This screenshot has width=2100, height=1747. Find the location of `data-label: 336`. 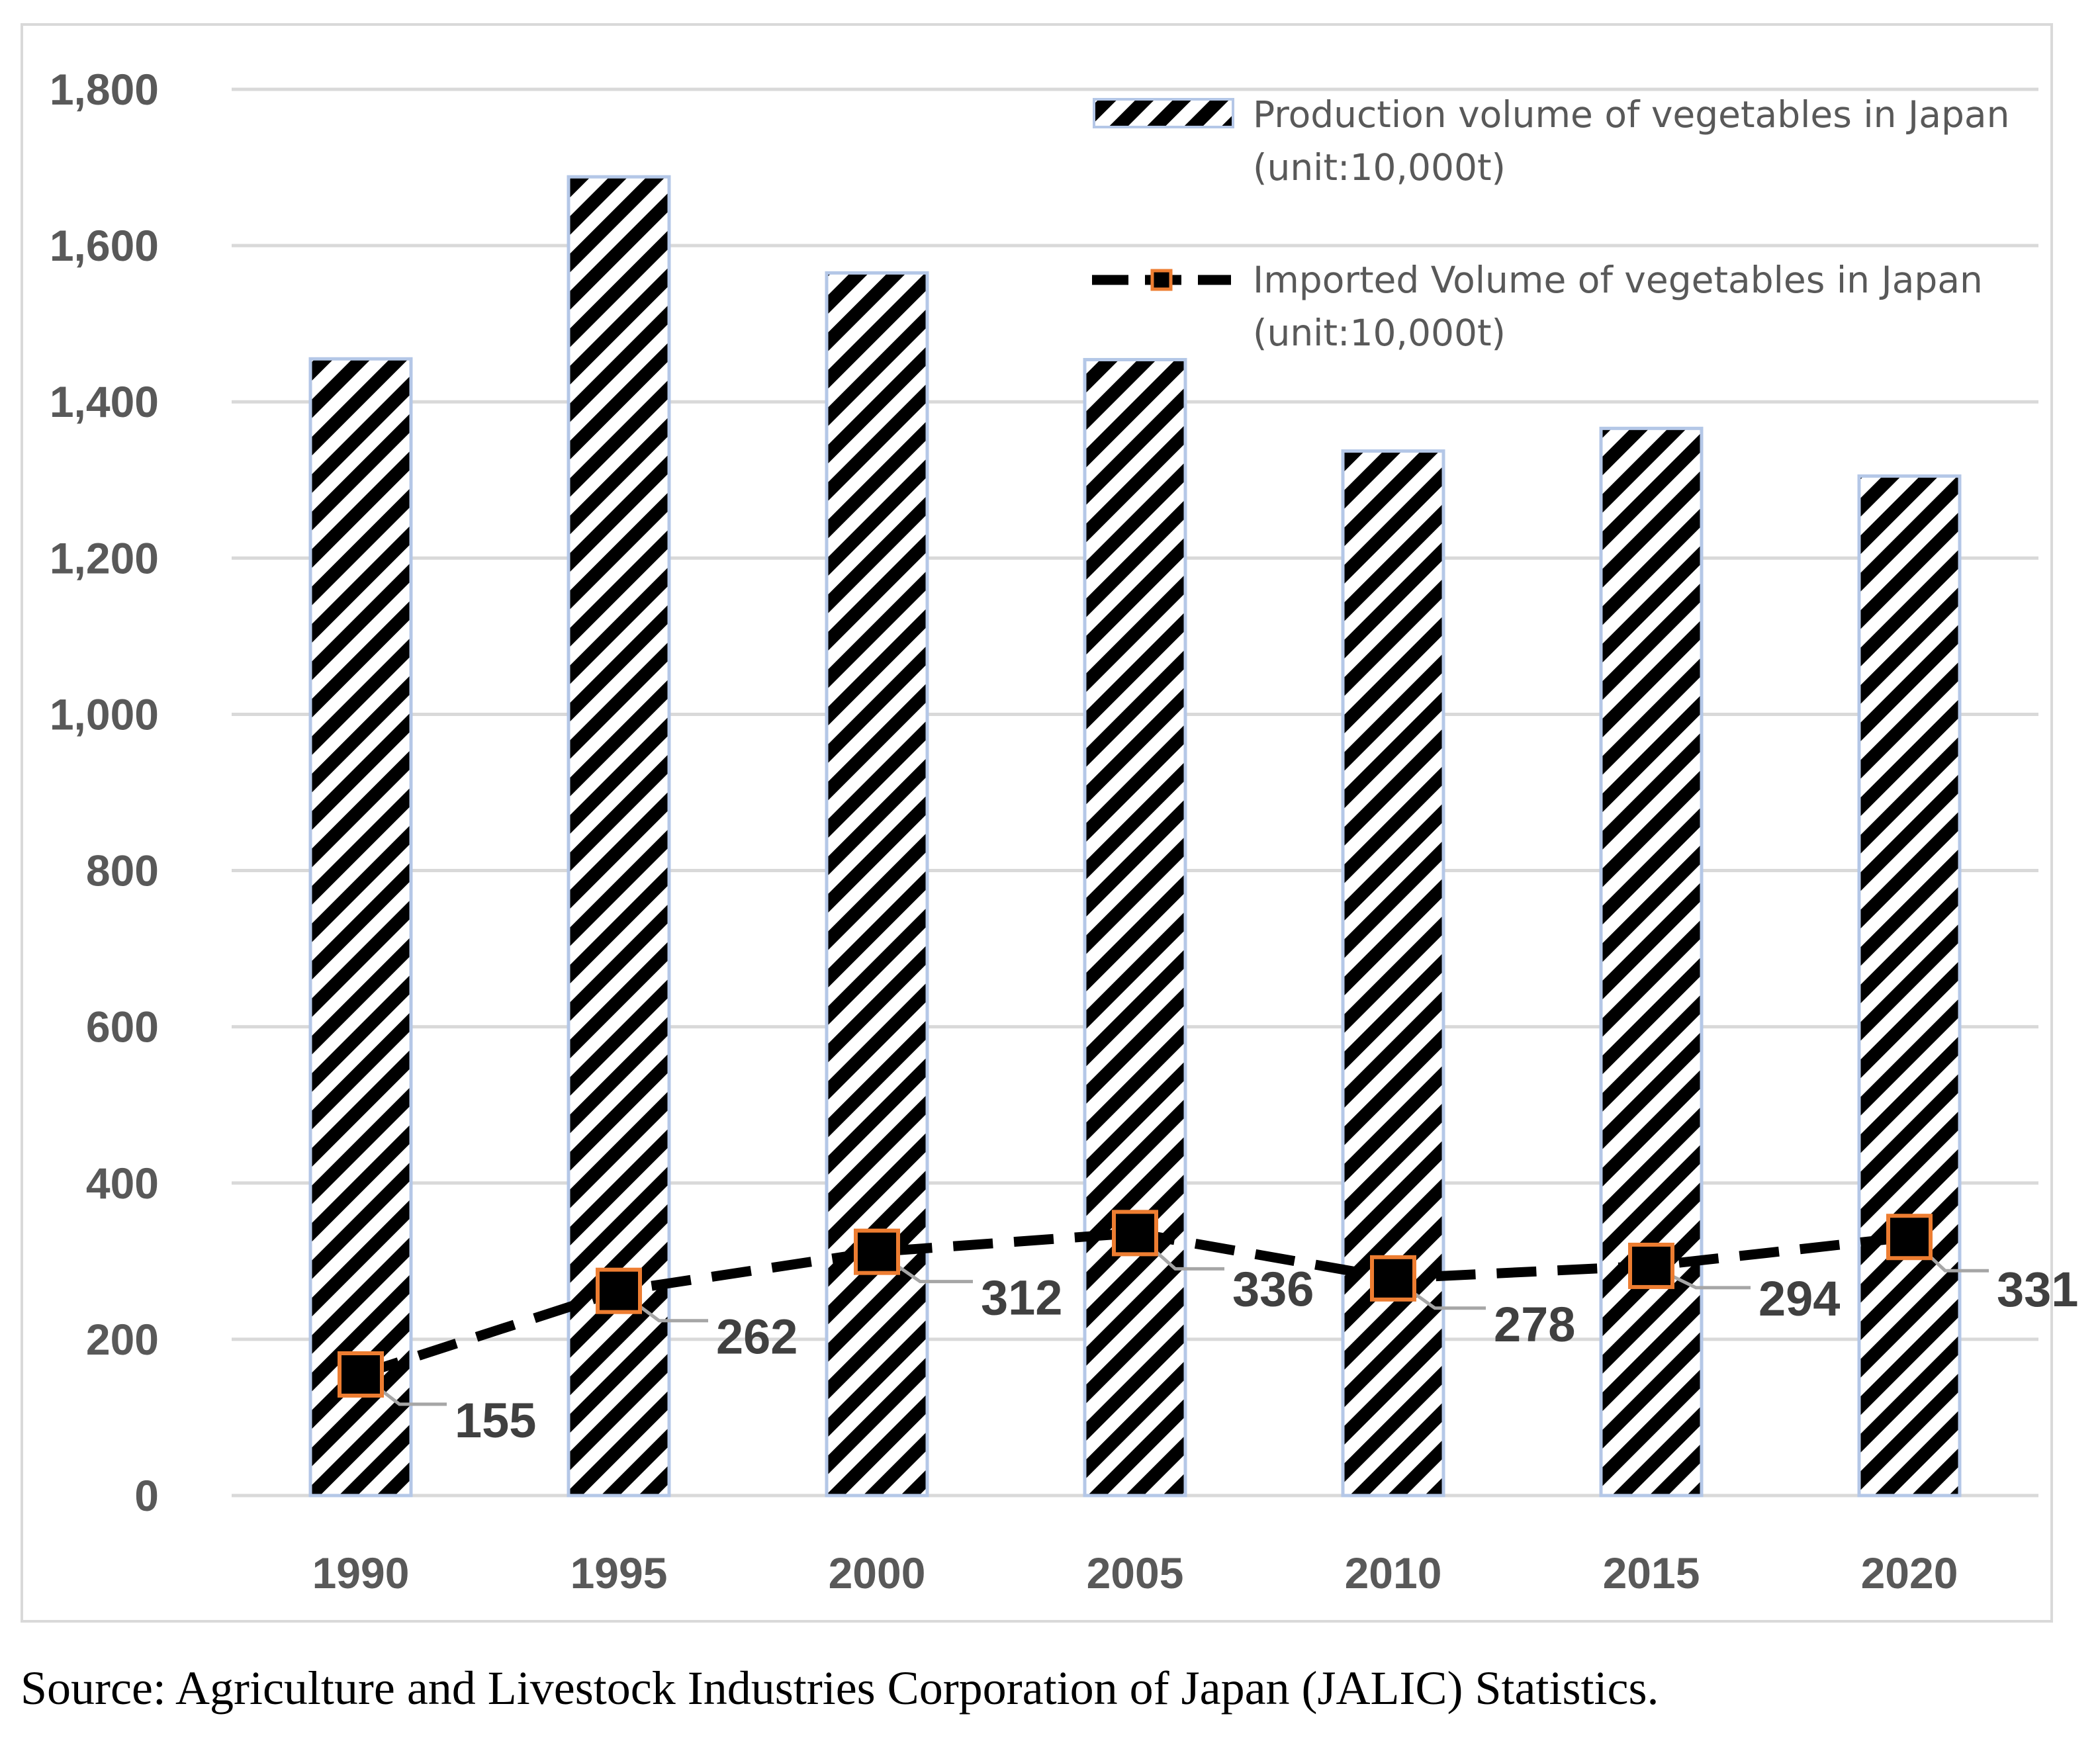

data-label: 336 is located at coordinates (1273, 1288).